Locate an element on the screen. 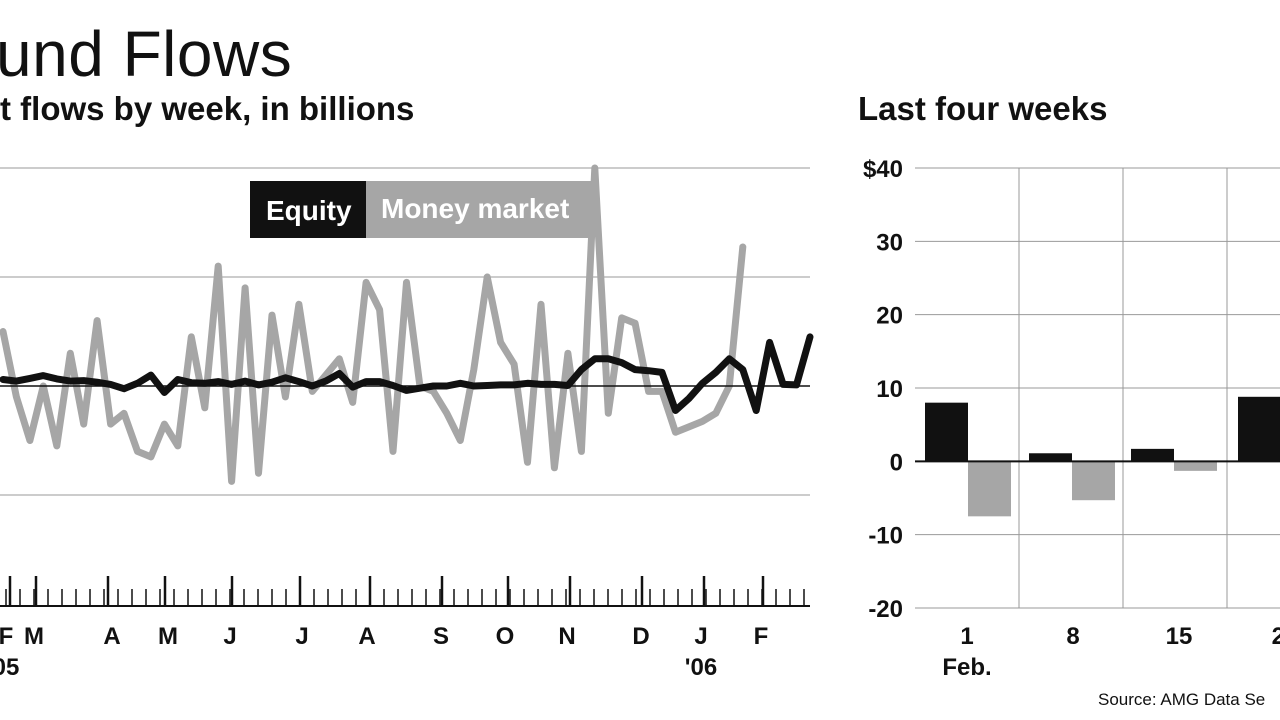  x-tick-label: 15 is located at coordinates (1179, 636).